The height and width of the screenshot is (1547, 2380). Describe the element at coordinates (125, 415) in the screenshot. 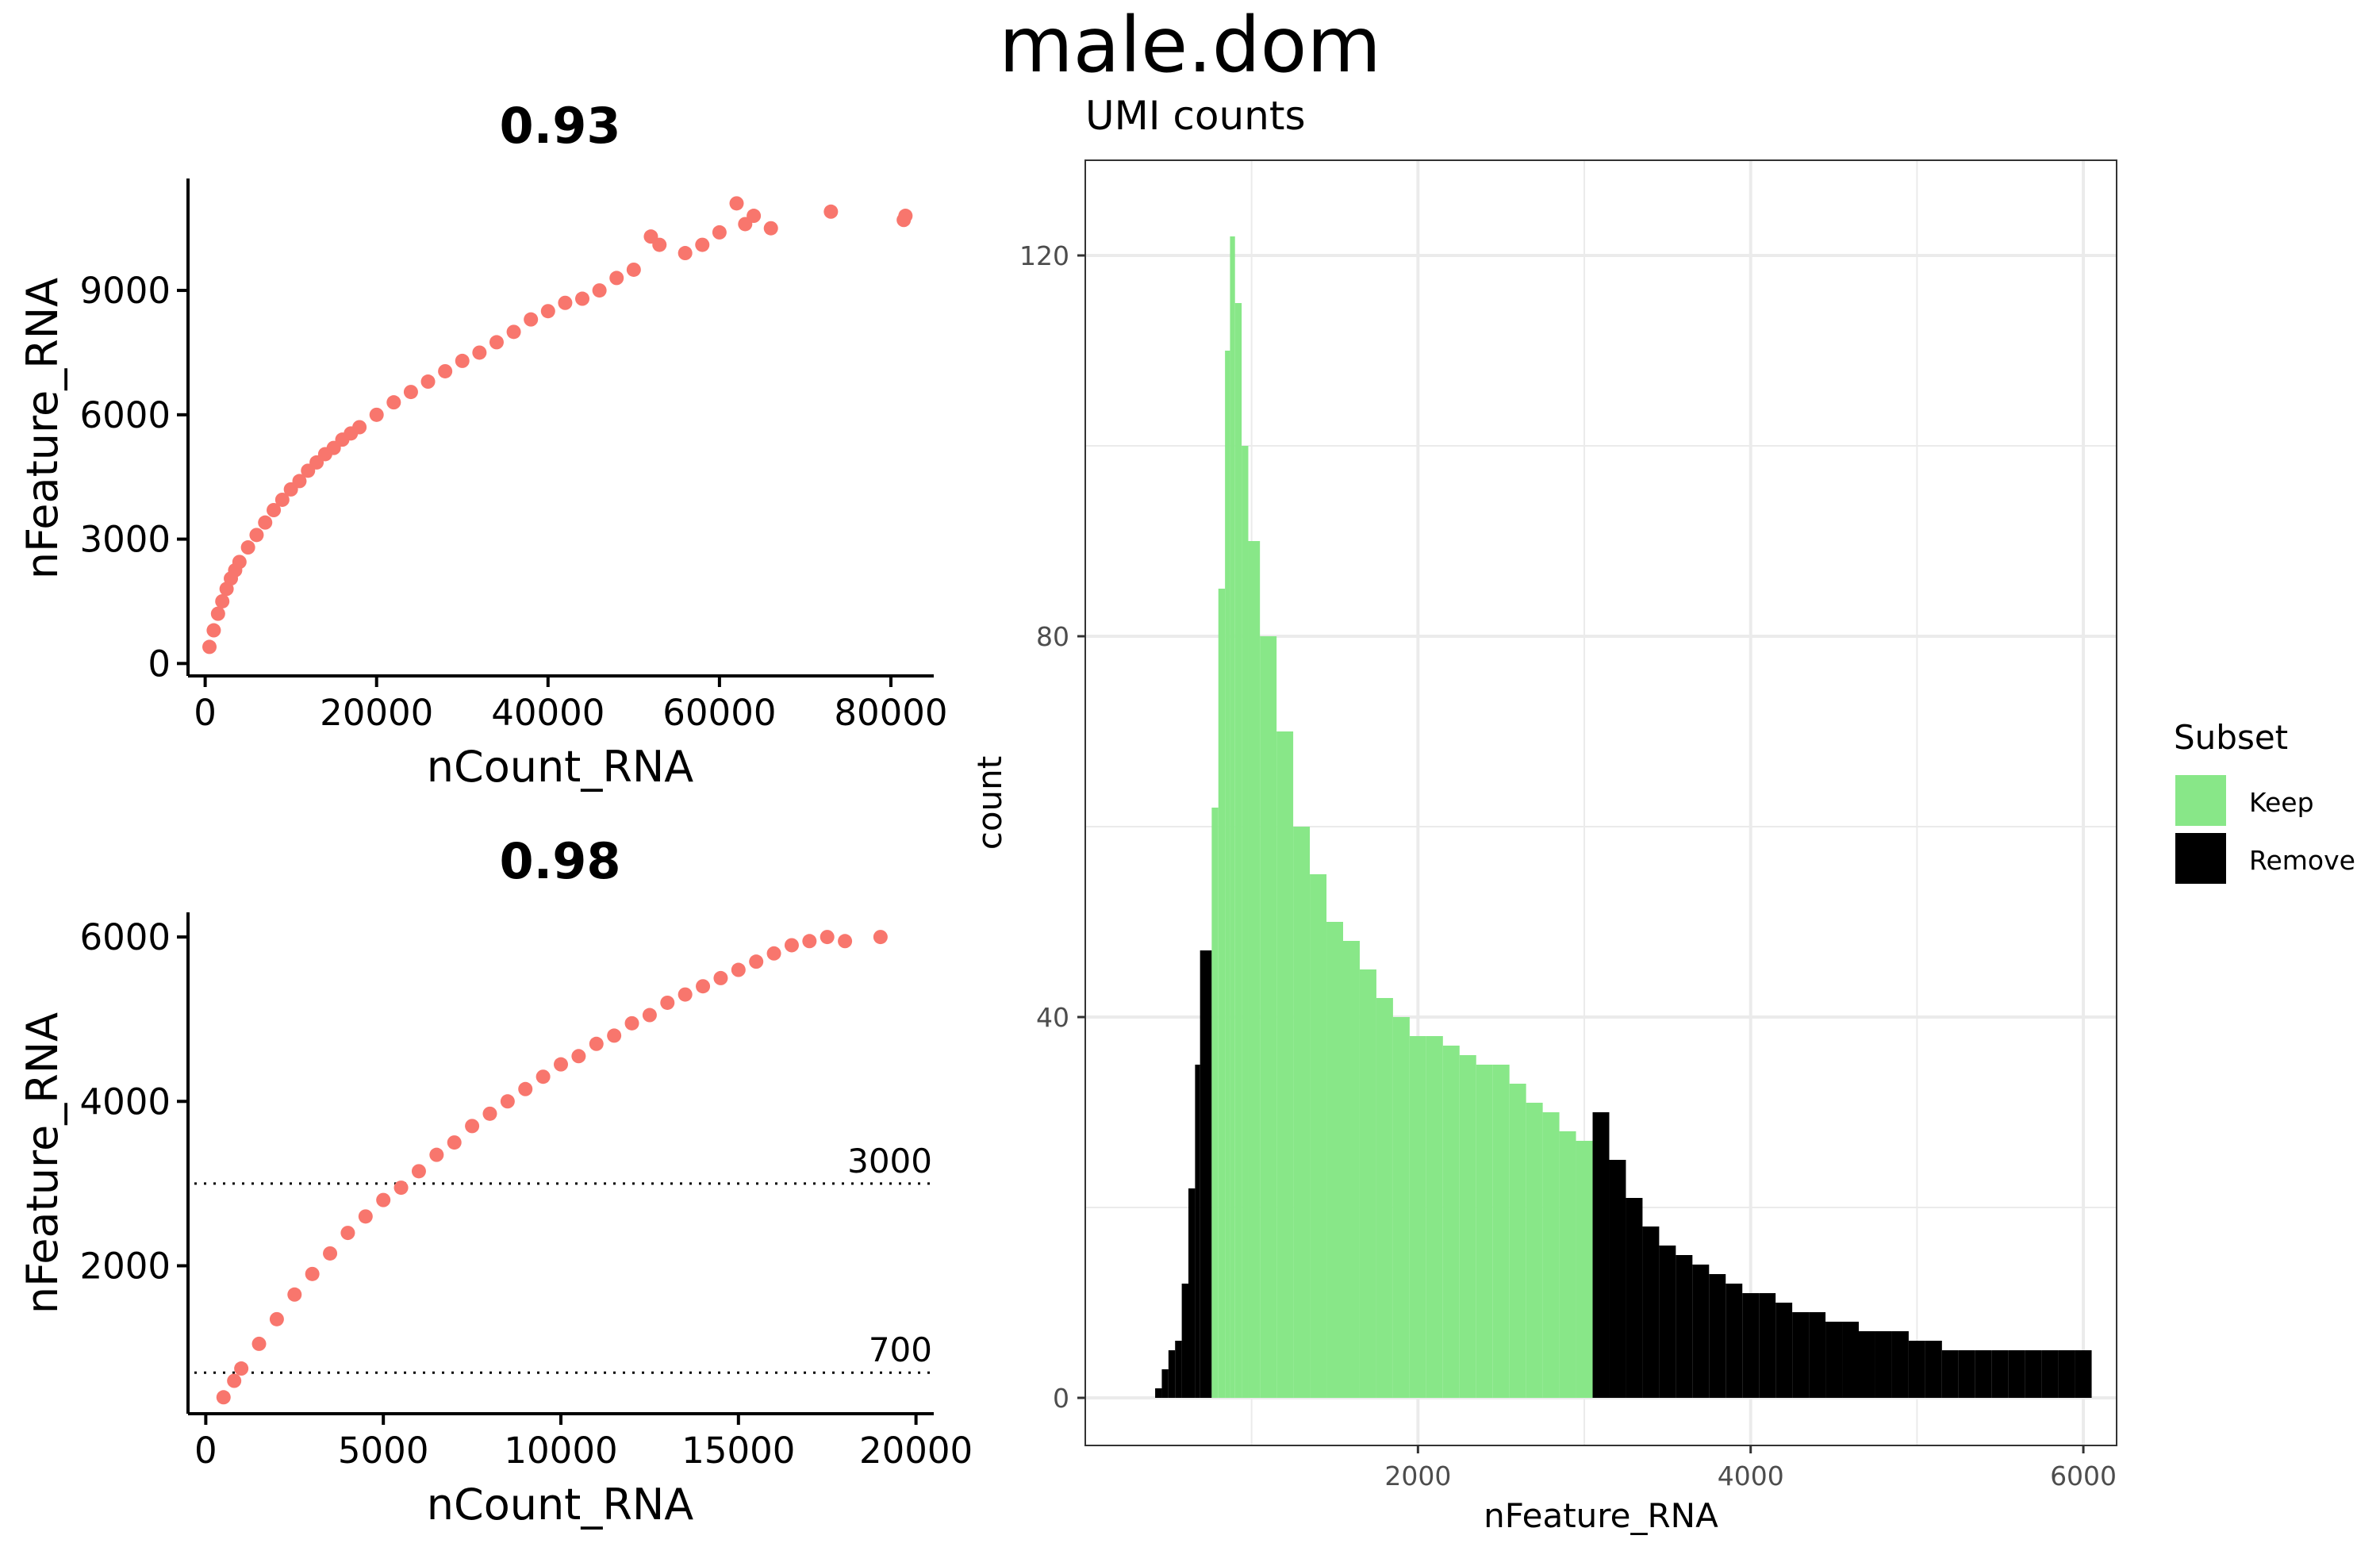

I see `s1-y-tick-label: 6000` at that location.